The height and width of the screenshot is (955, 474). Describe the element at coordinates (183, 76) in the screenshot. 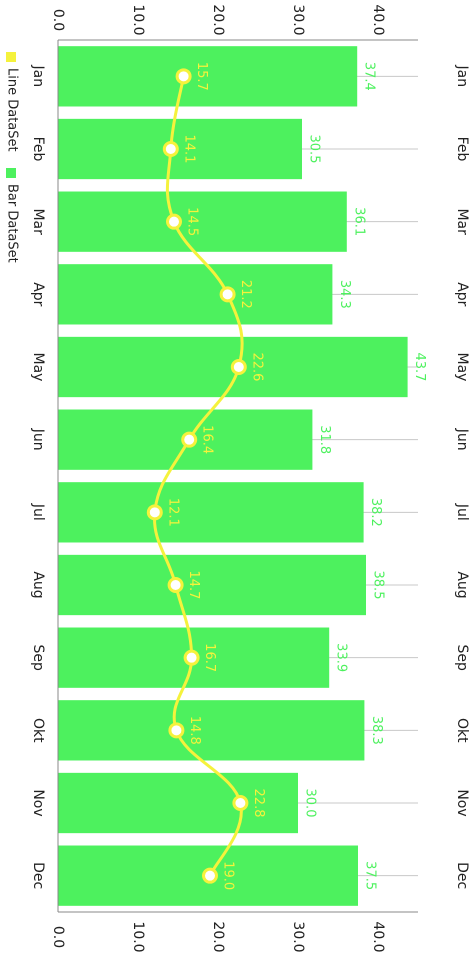

I see `line-point-jan` at that location.